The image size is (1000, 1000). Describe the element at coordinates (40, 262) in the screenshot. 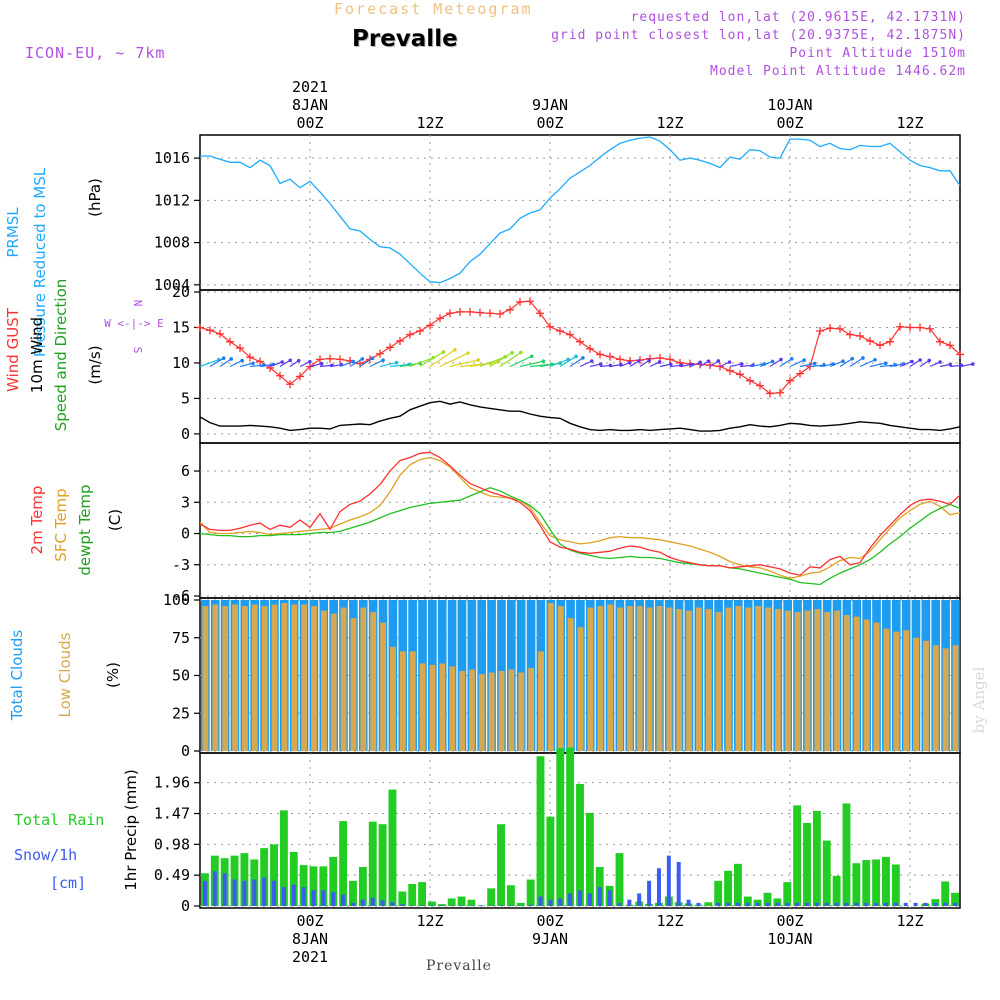

I see `pressure-label-2: Pressure Reduced to MSL` at that location.